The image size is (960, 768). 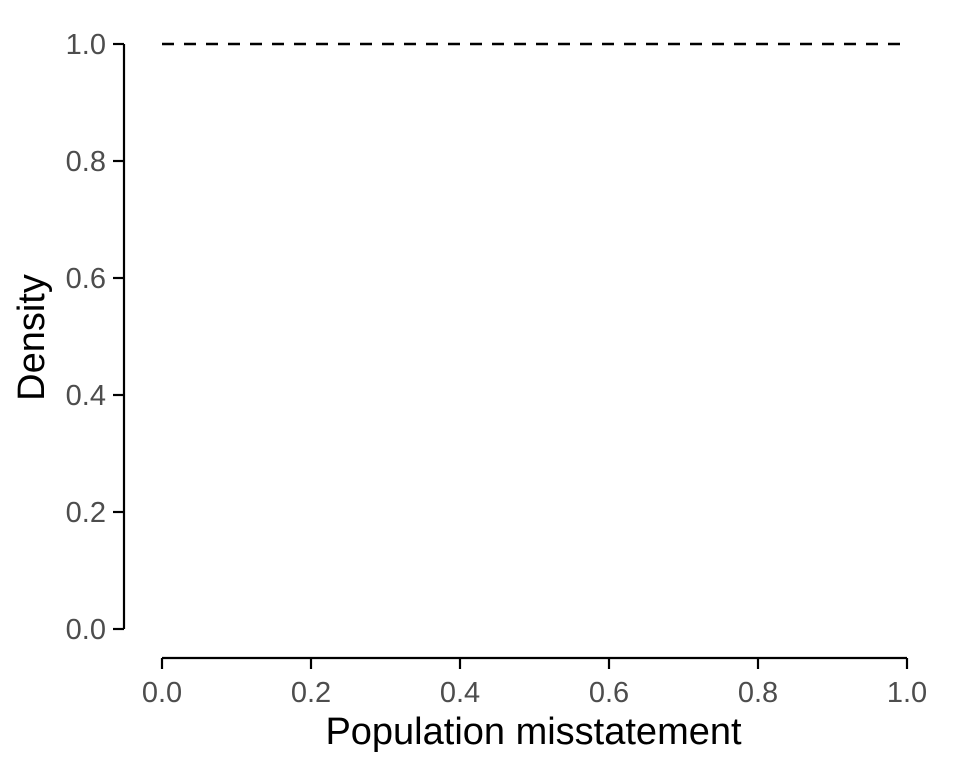 I want to click on x-tick-label: 0.8, so click(x=758, y=693).